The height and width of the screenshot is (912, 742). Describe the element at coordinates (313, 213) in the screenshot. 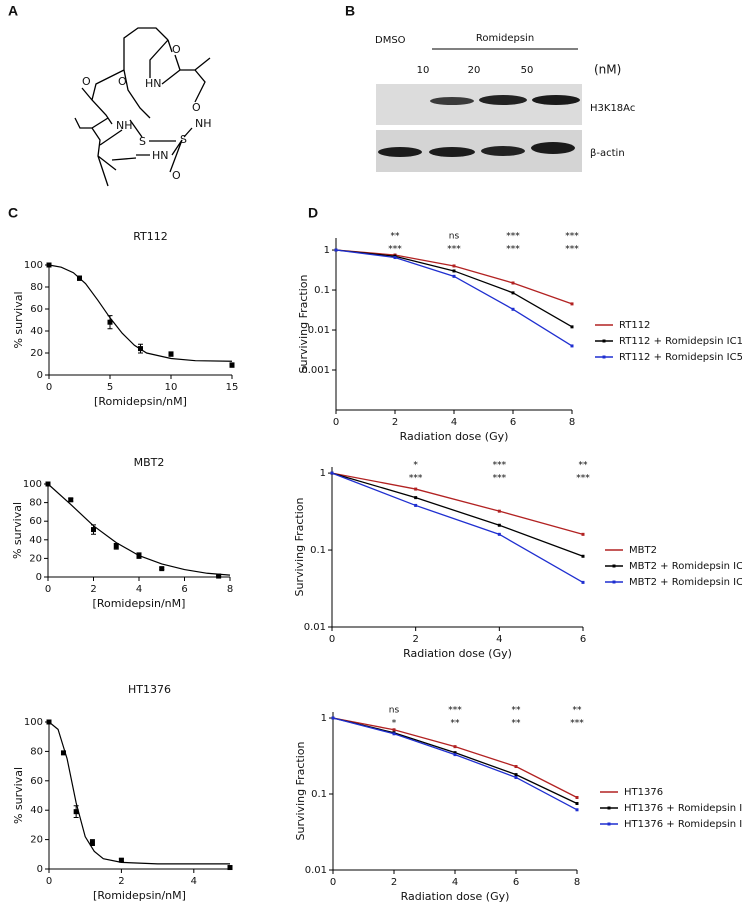

I see `panel-label: D` at that location.